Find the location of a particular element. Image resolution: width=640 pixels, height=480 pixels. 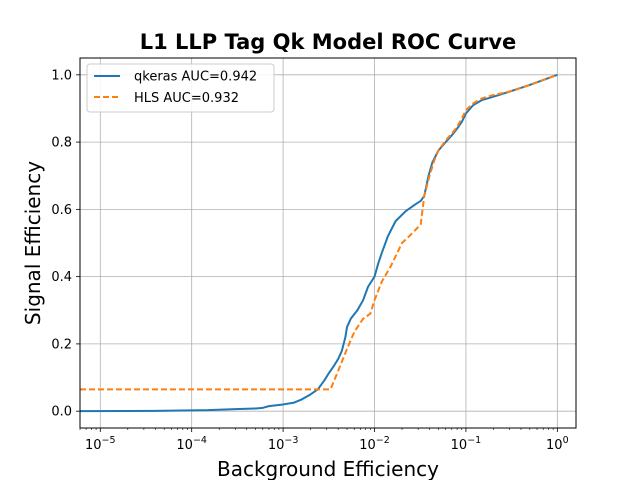

x-tick-label: 10⁰ is located at coordinates (557, 444).